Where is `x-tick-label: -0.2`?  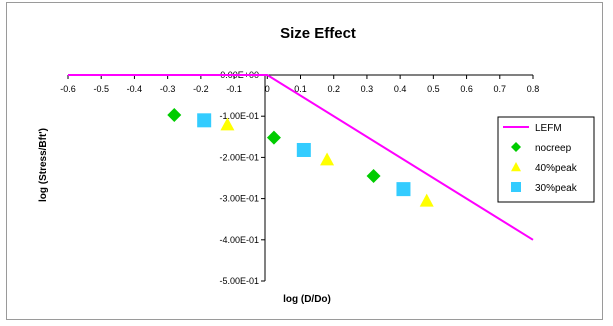
x-tick-label: -0.2 is located at coordinates (201, 89).